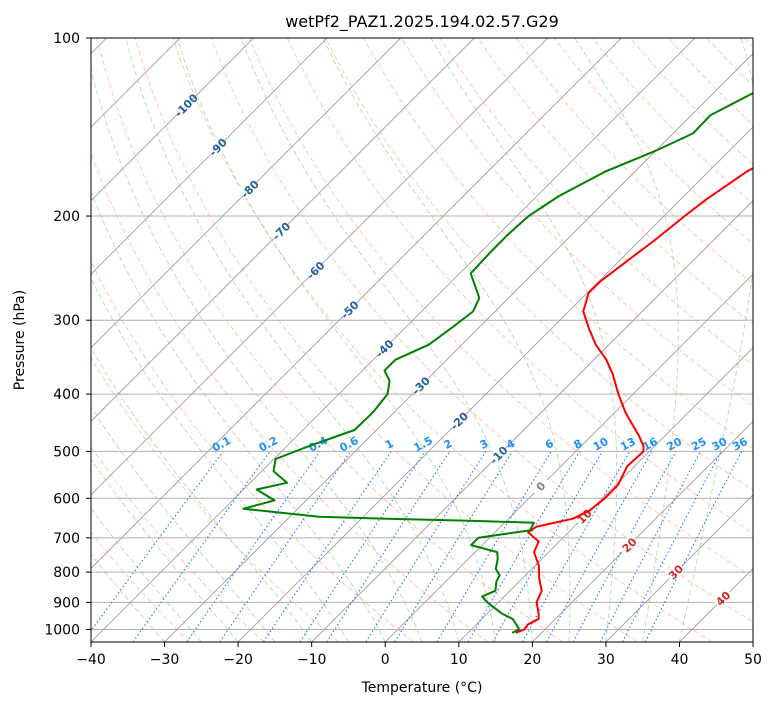  Describe the element at coordinates (740, 444) in the screenshot. I see `mixing-ratio-label: 36` at that location.